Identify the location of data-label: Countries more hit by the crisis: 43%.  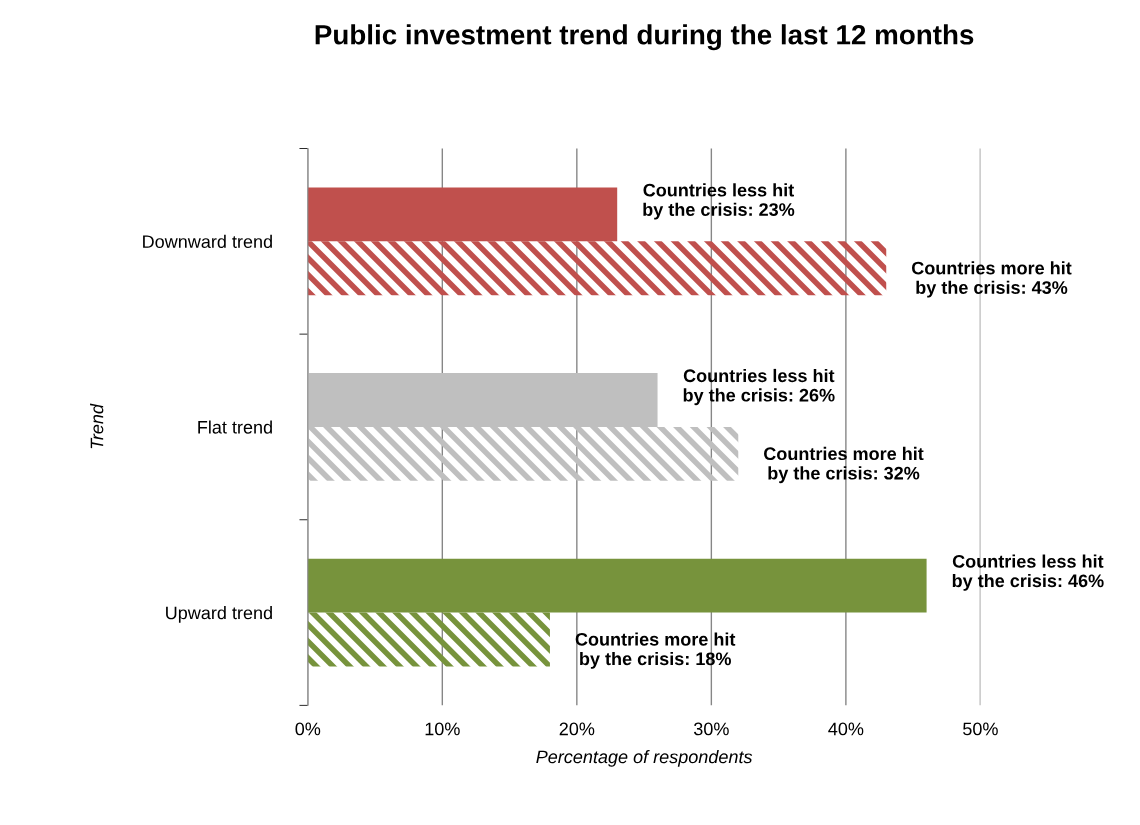
(991, 279).